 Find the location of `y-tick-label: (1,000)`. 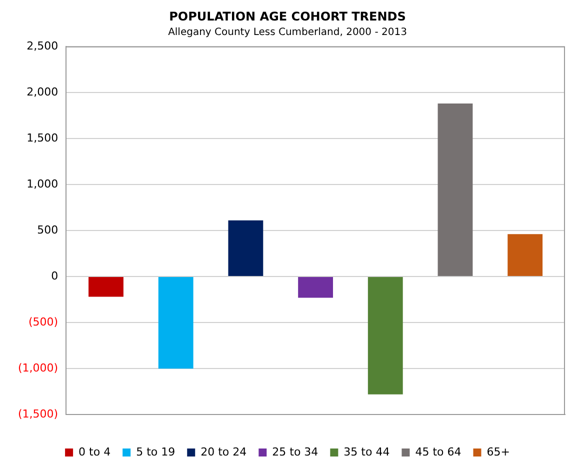

y-tick-label: (1,000) is located at coordinates (38, 367).